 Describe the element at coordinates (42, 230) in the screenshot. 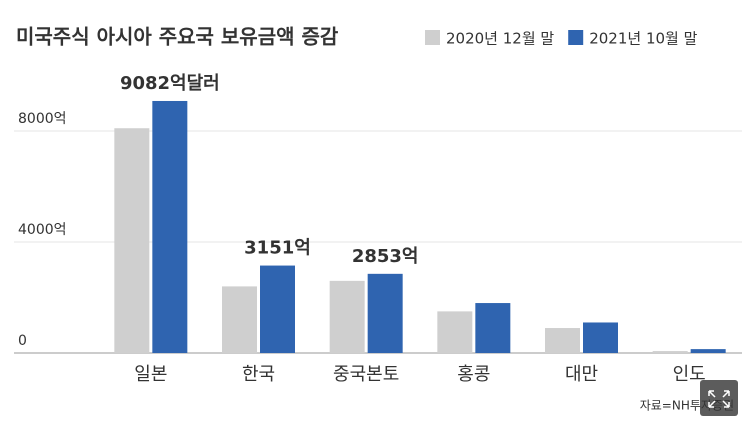

I see `y-tick-label: 4000억` at that location.